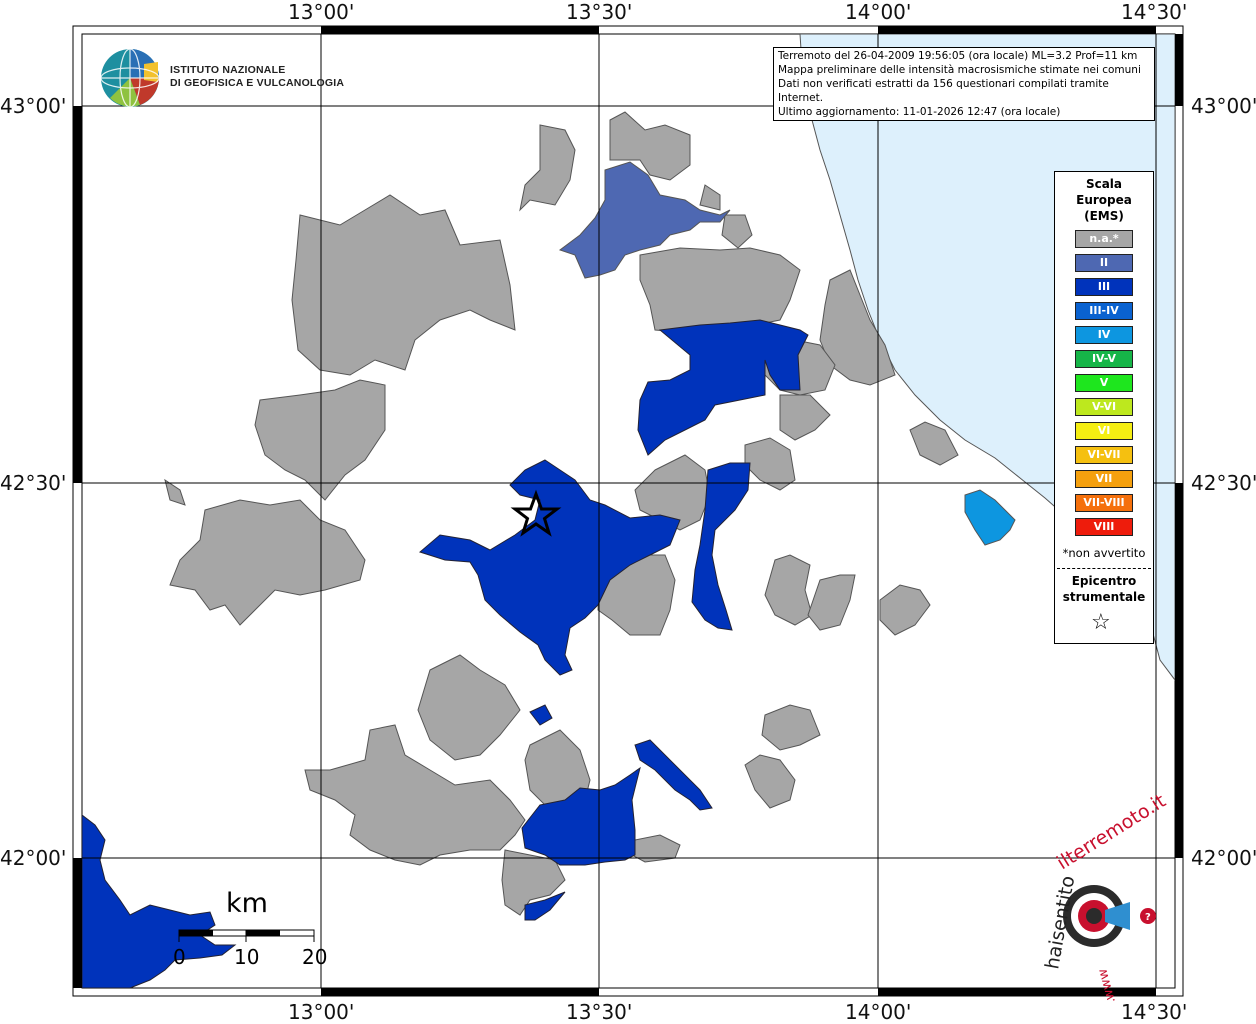 The image size is (1256, 1024). I want to click on ingv-name-line2: DI GEOFISICA E VULCANOLOGIA, so click(257, 83).